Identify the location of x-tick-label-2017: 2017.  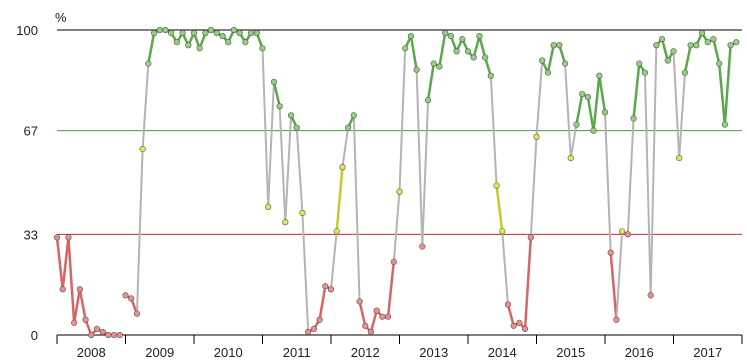
(707, 352).